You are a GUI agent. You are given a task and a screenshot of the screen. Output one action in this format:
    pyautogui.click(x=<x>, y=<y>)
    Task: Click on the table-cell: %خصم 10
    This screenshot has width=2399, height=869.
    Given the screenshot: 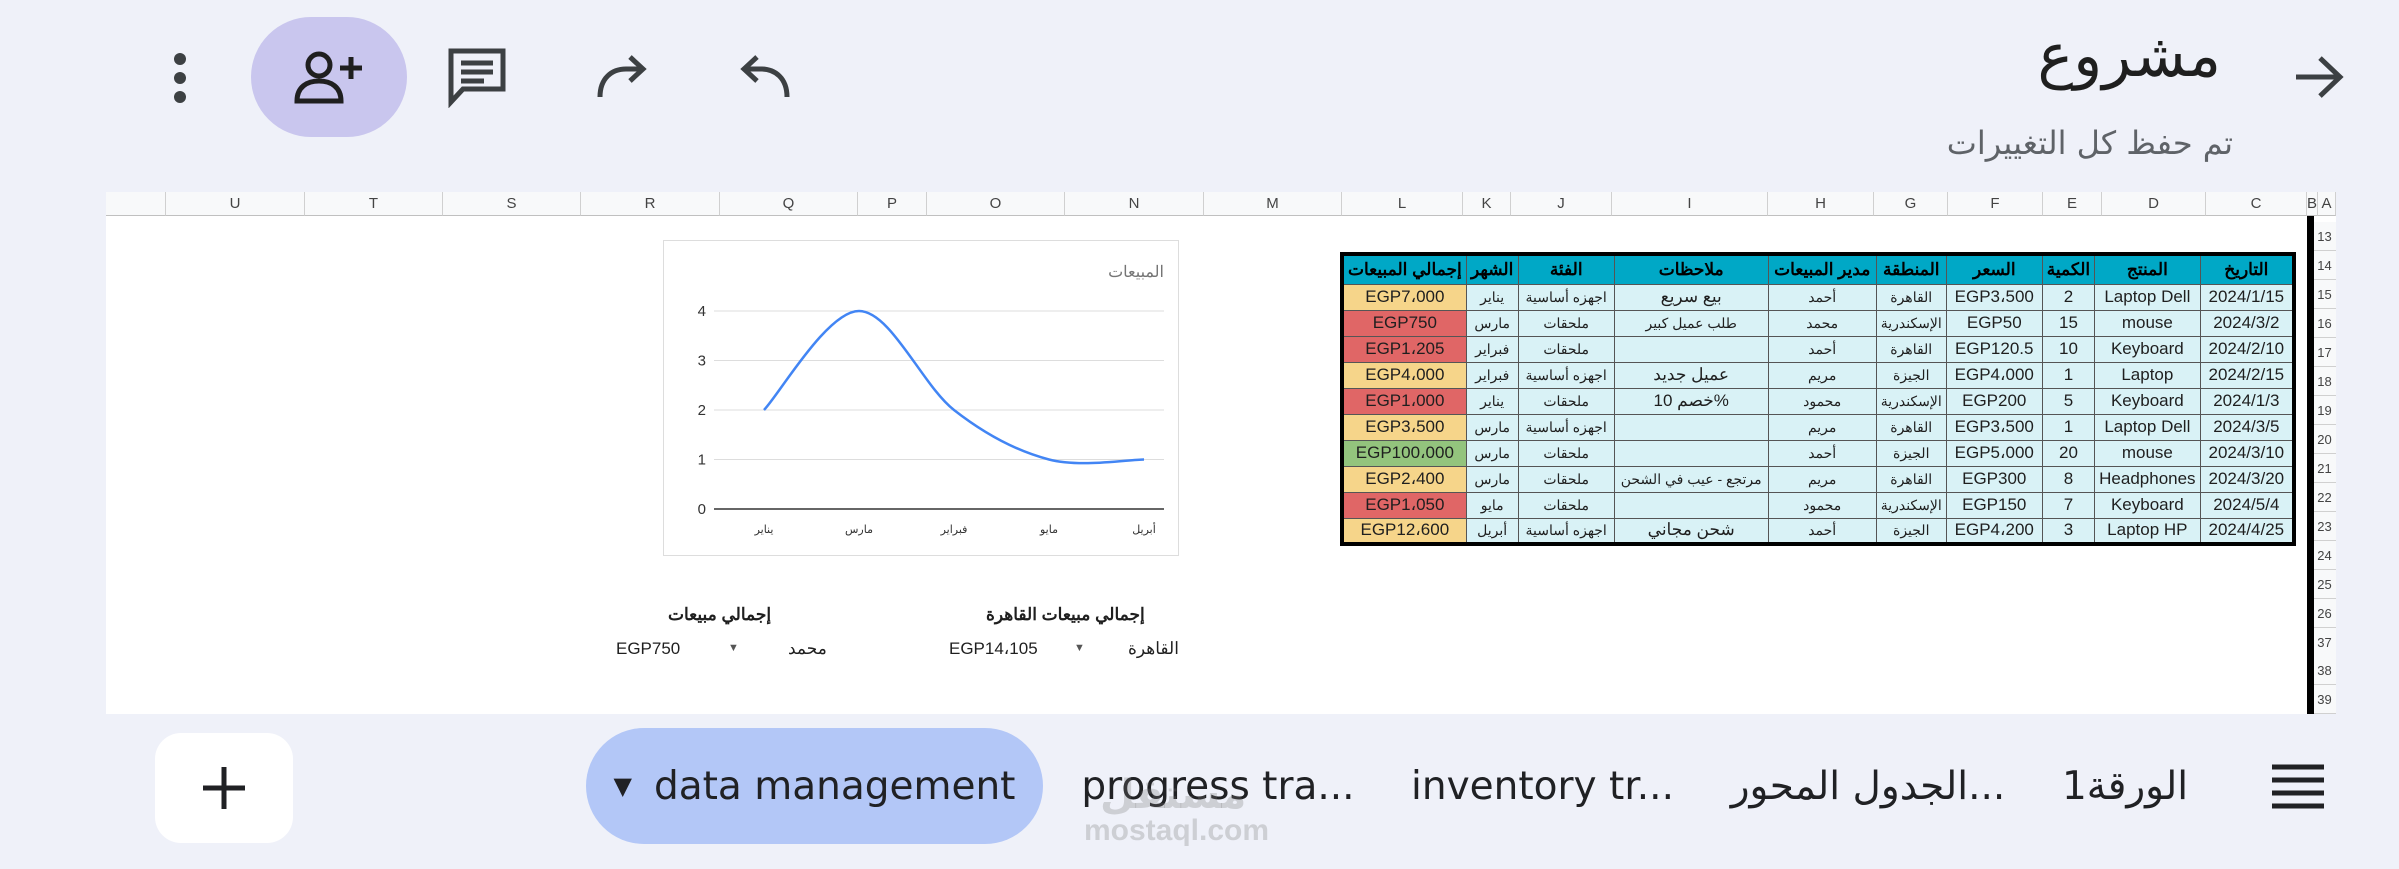 What is the action you would take?
    pyautogui.click(x=1691, y=401)
    